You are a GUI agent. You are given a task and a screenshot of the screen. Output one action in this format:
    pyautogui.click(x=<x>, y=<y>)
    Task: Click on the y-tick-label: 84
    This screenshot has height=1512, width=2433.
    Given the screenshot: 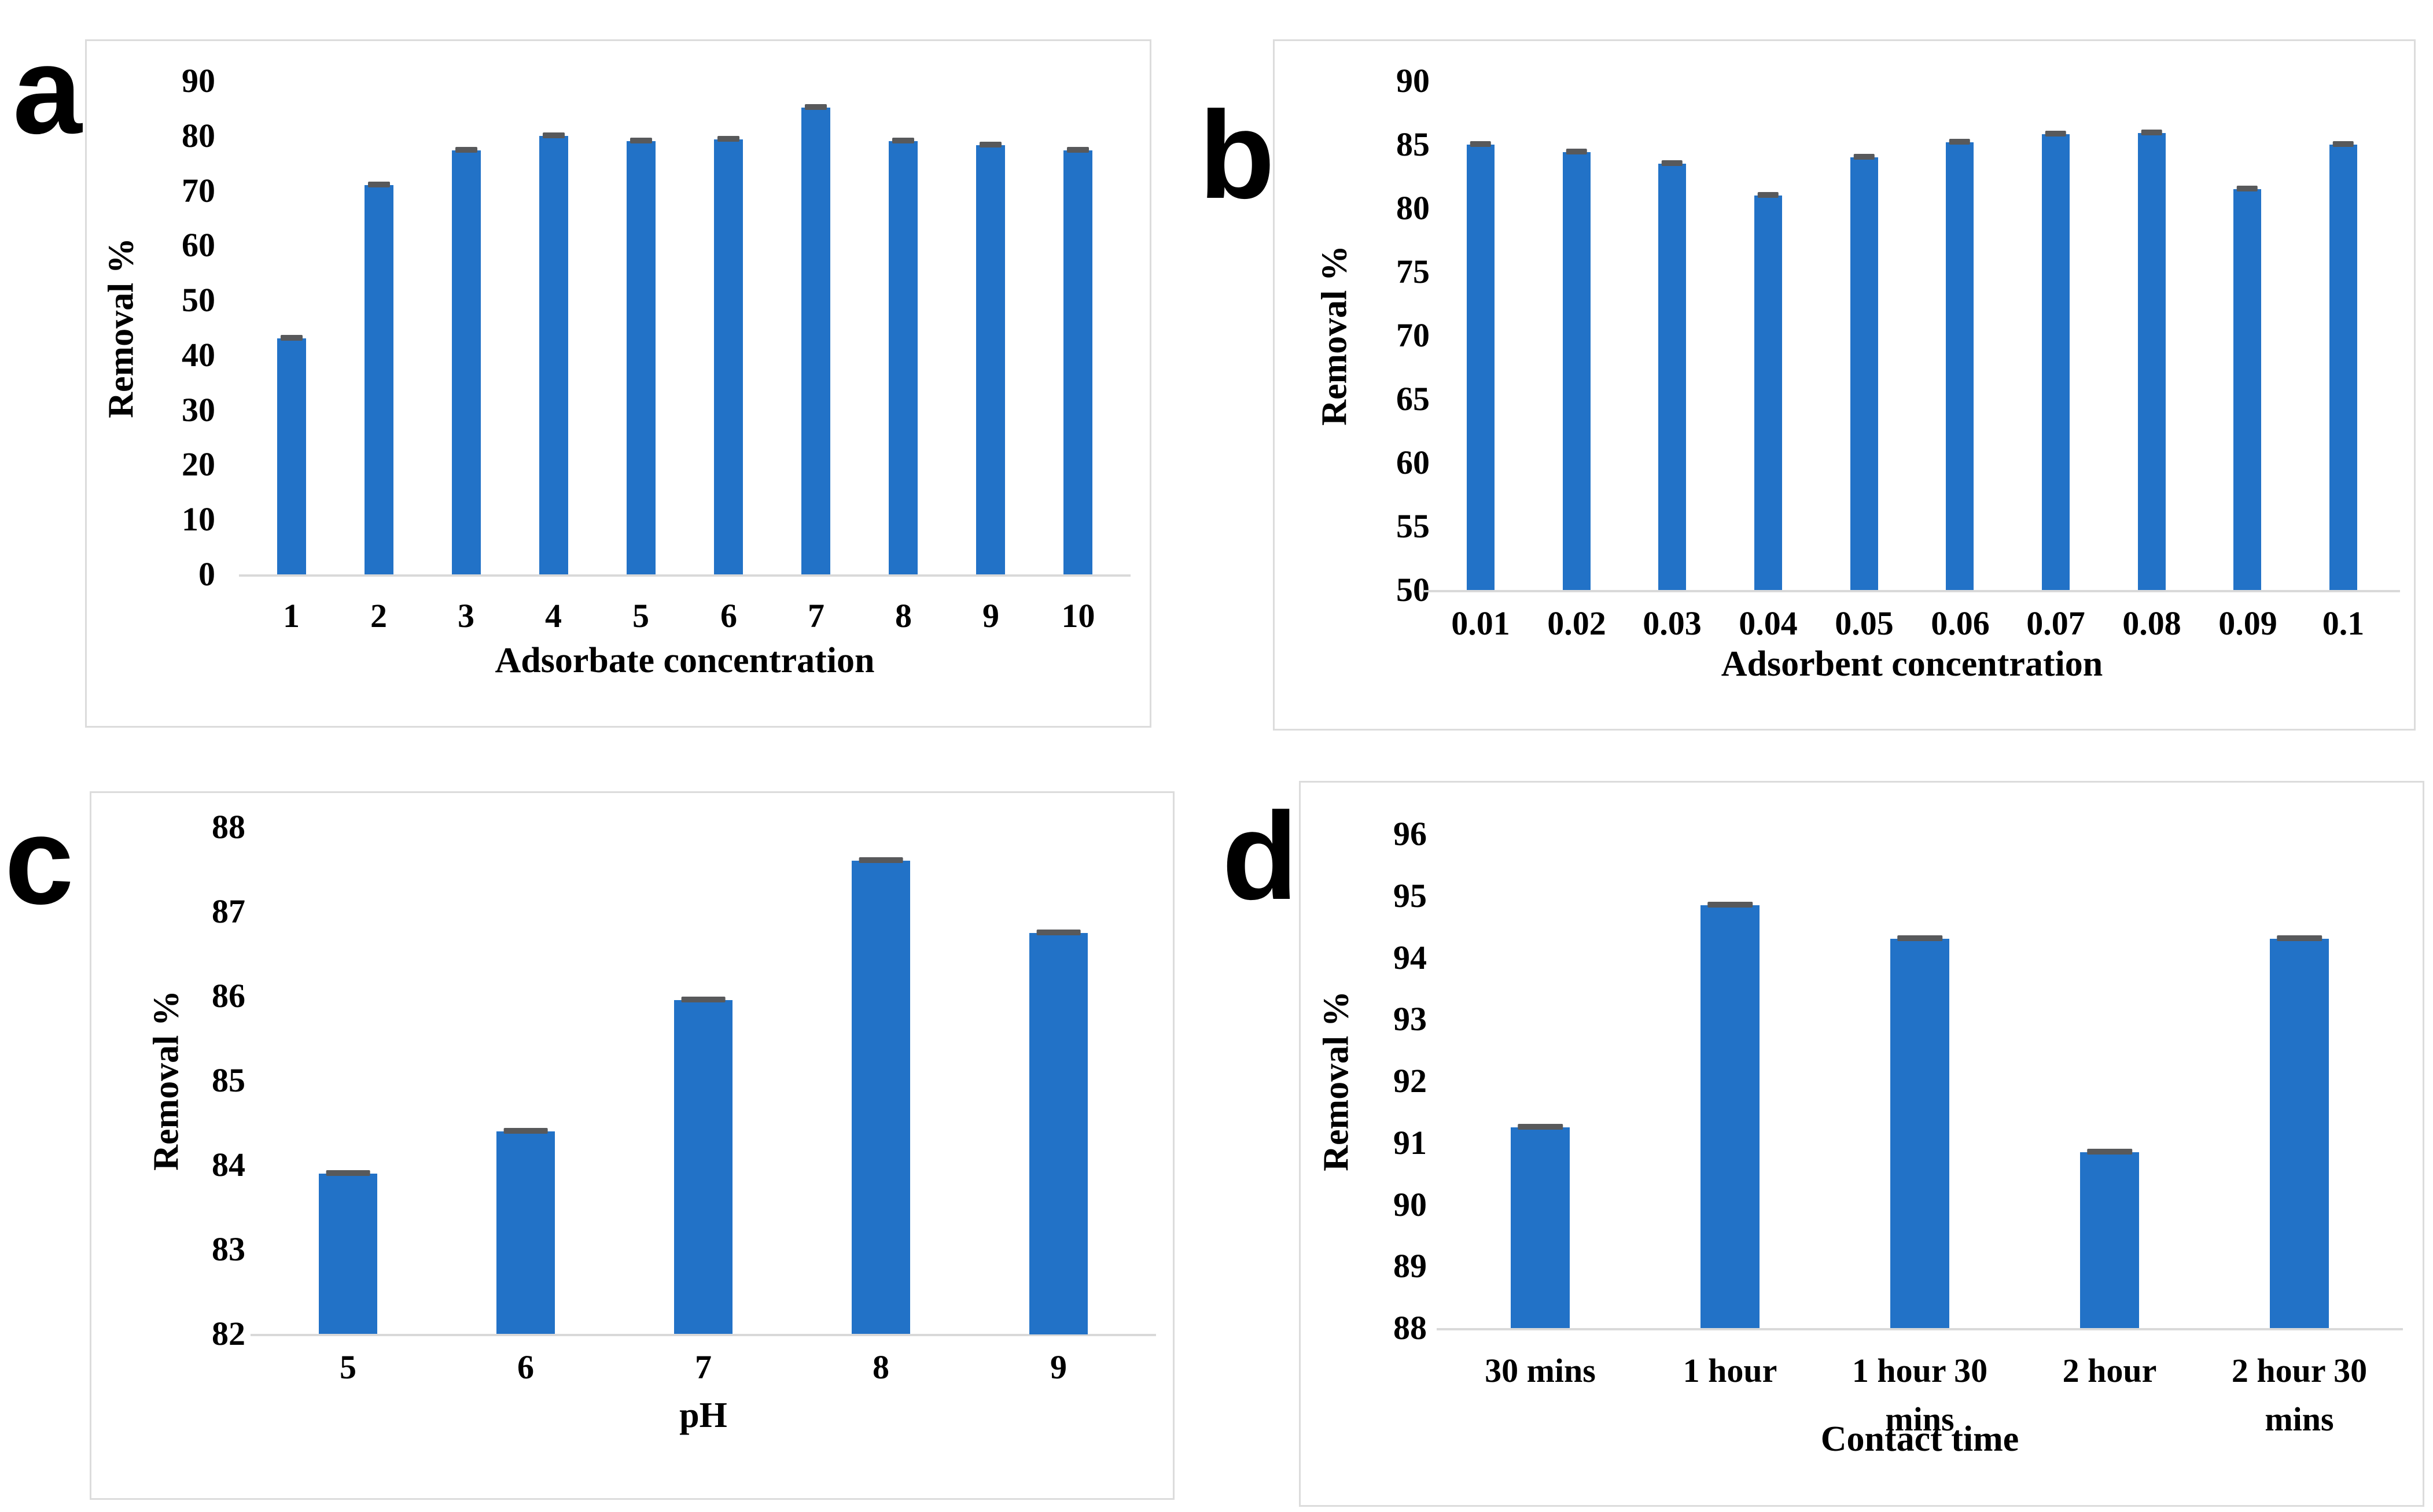 What is the action you would take?
    pyautogui.click(x=228, y=1164)
    